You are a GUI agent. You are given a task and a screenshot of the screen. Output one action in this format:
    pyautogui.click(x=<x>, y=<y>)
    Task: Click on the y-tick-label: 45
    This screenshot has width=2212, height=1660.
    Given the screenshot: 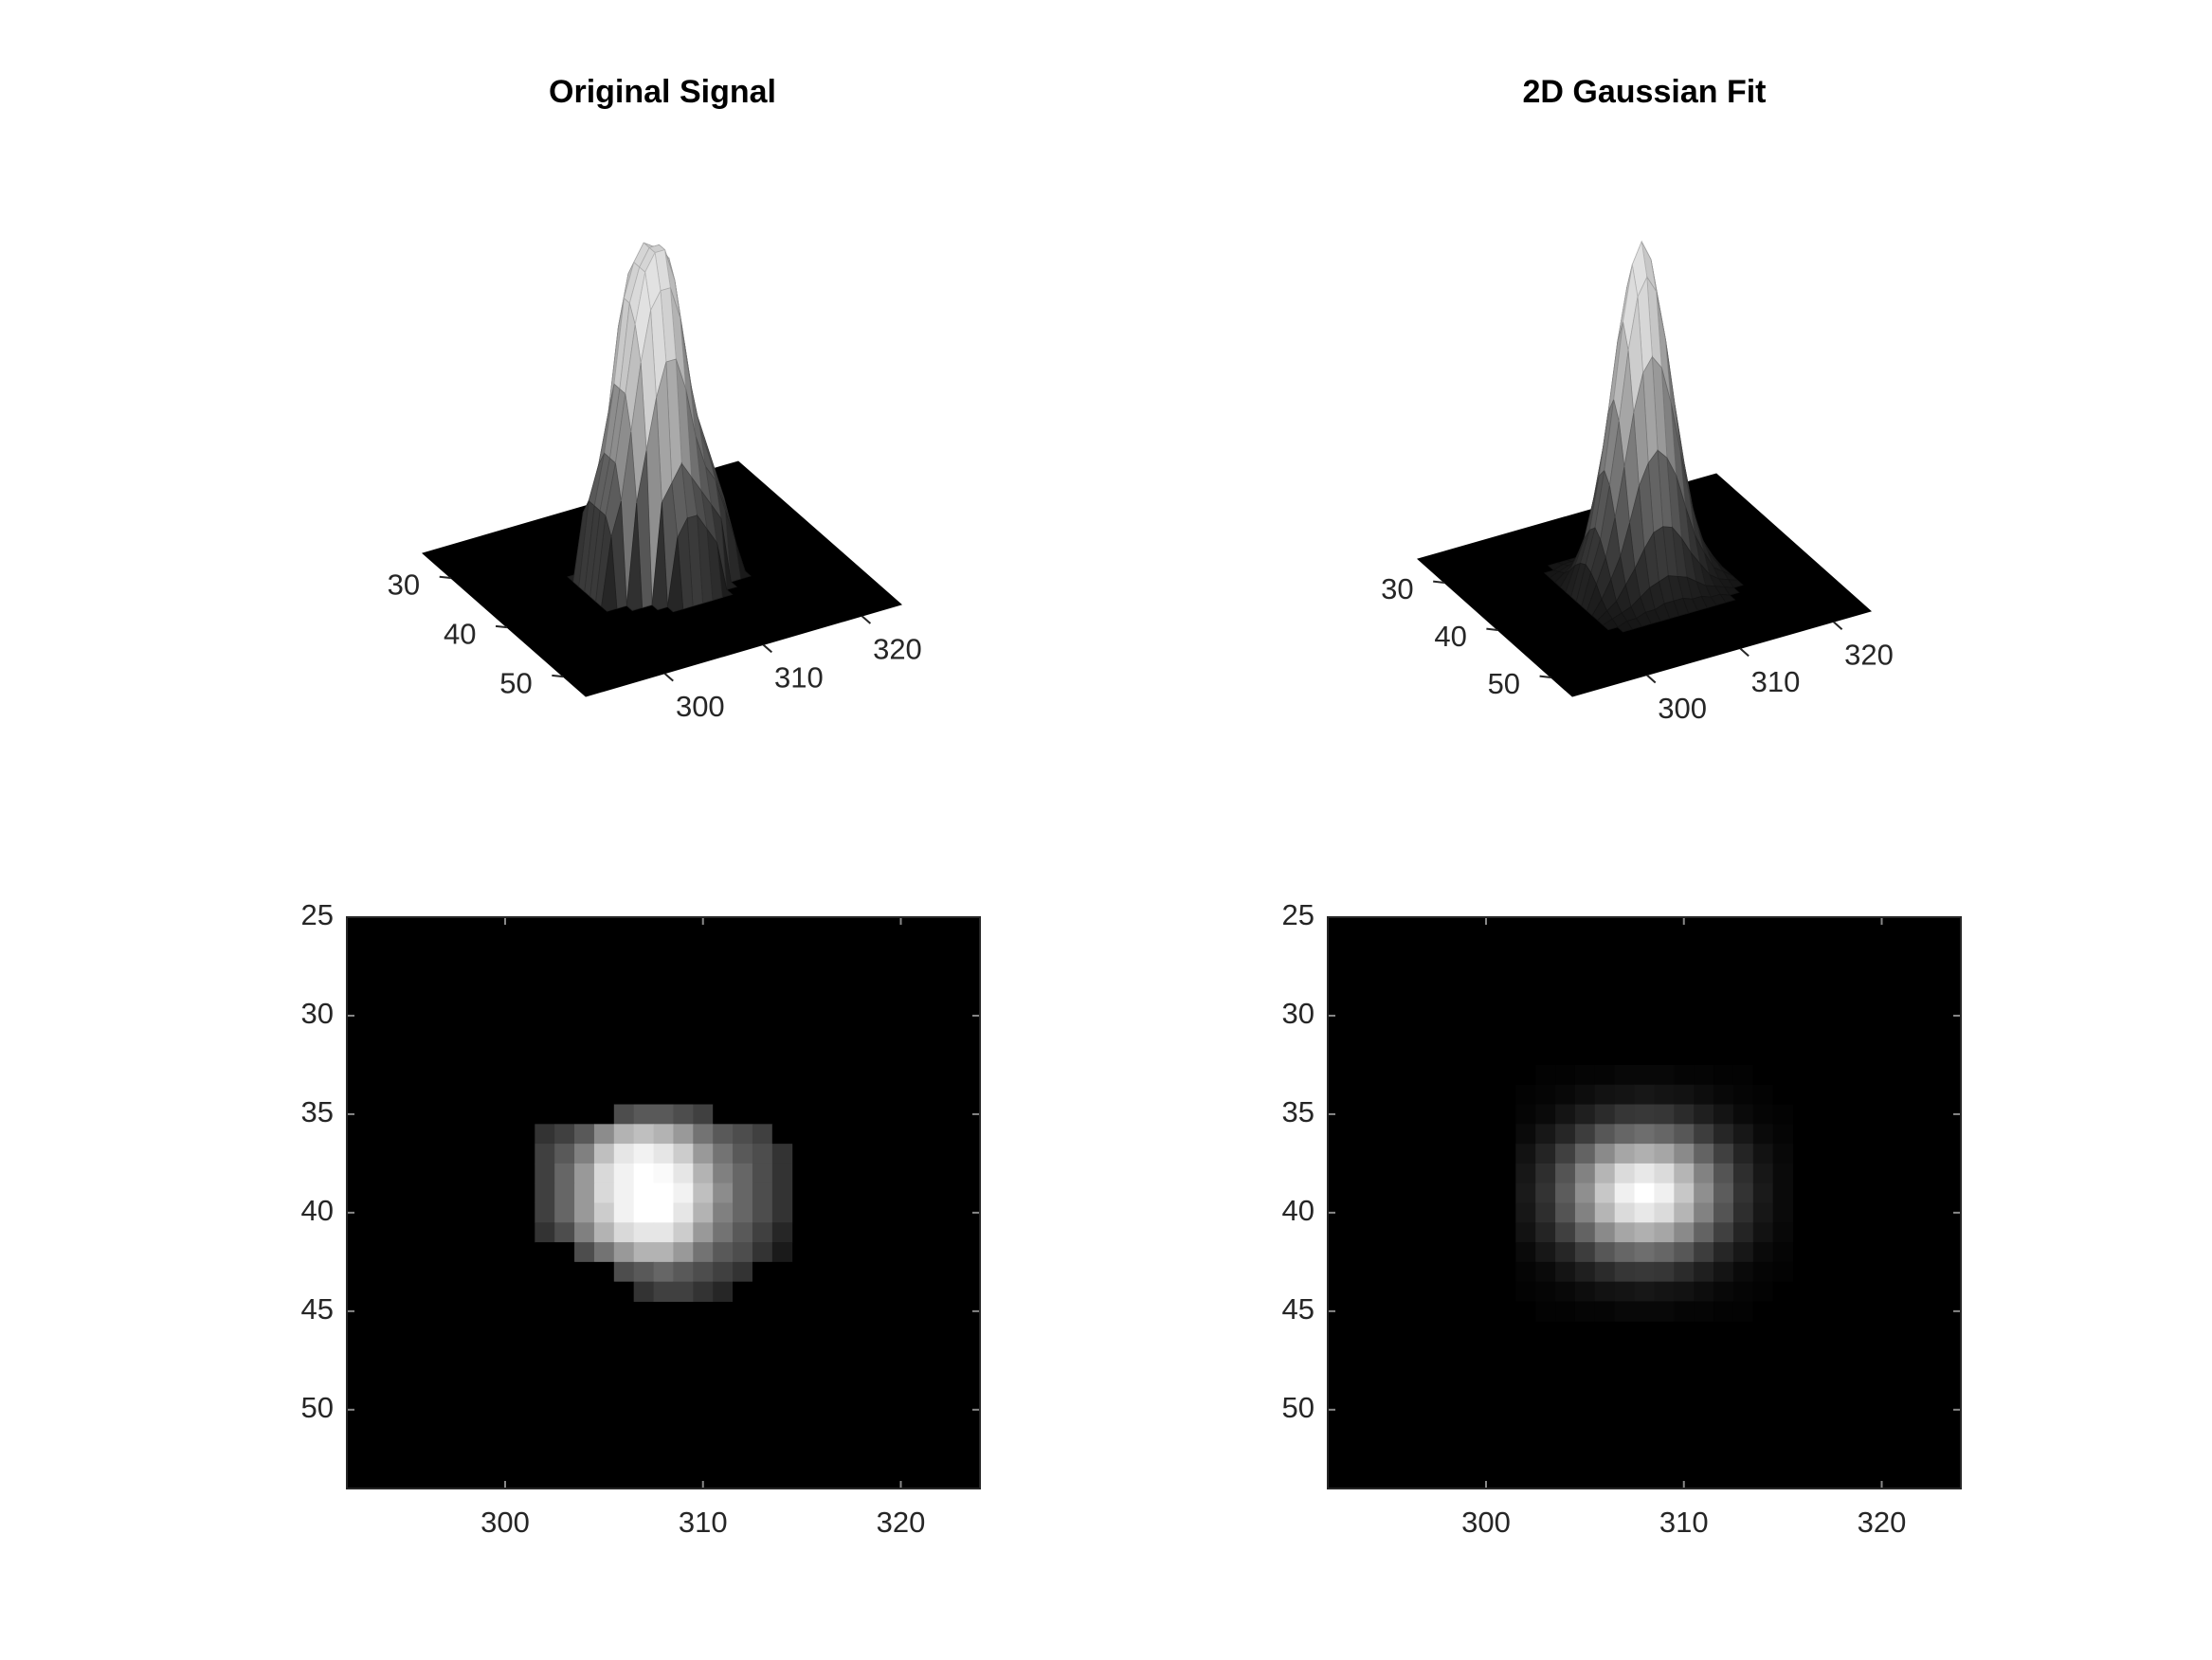 What is the action you would take?
    pyautogui.click(x=1298, y=1309)
    